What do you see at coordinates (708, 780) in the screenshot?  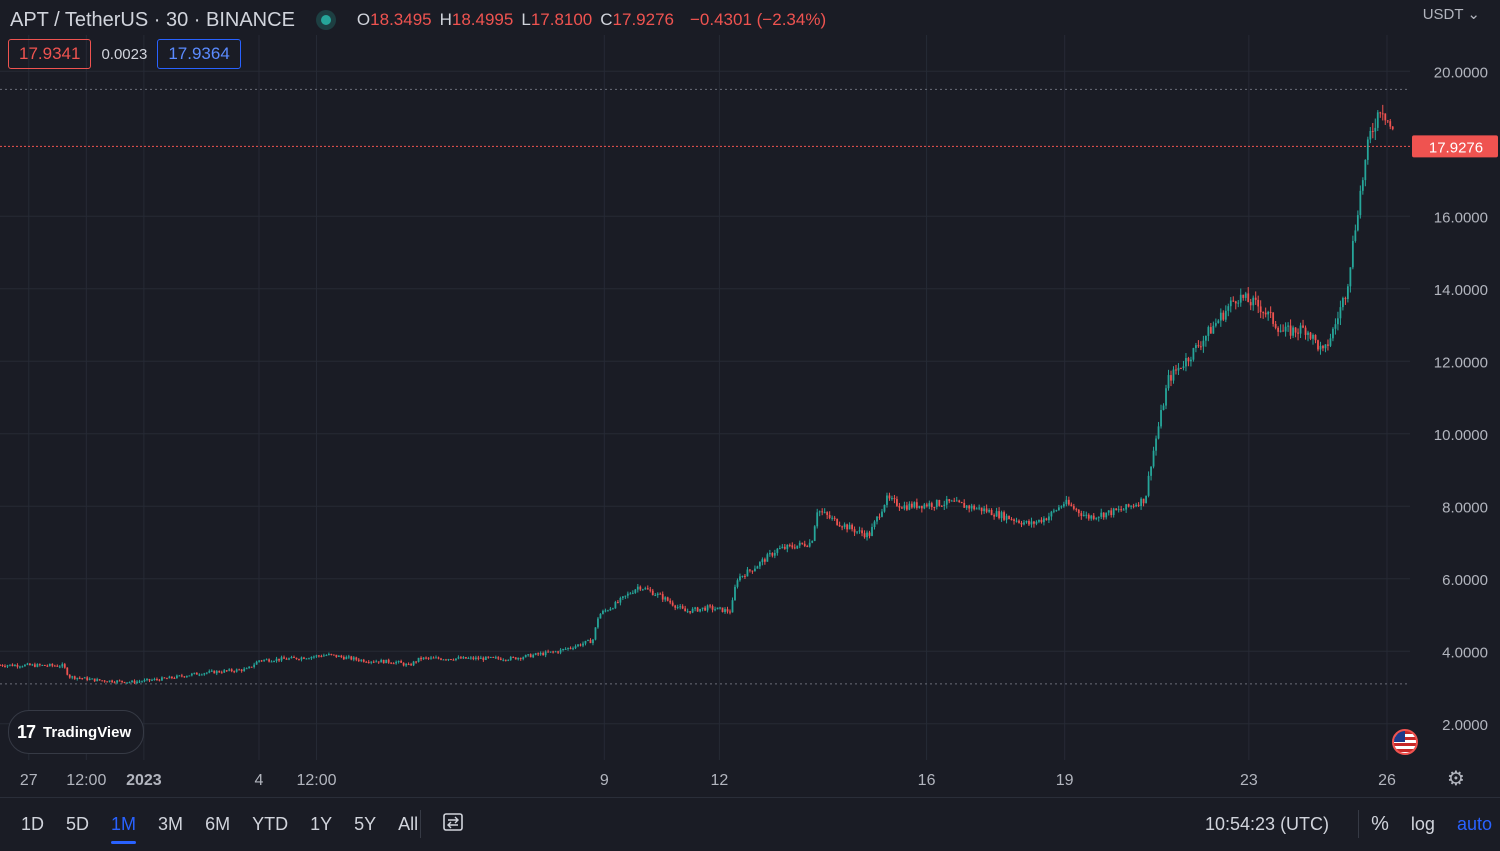 I see `time-axis: 27 12:00 2023 4 12:00 9 12 16 19 23 26` at bounding box center [708, 780].